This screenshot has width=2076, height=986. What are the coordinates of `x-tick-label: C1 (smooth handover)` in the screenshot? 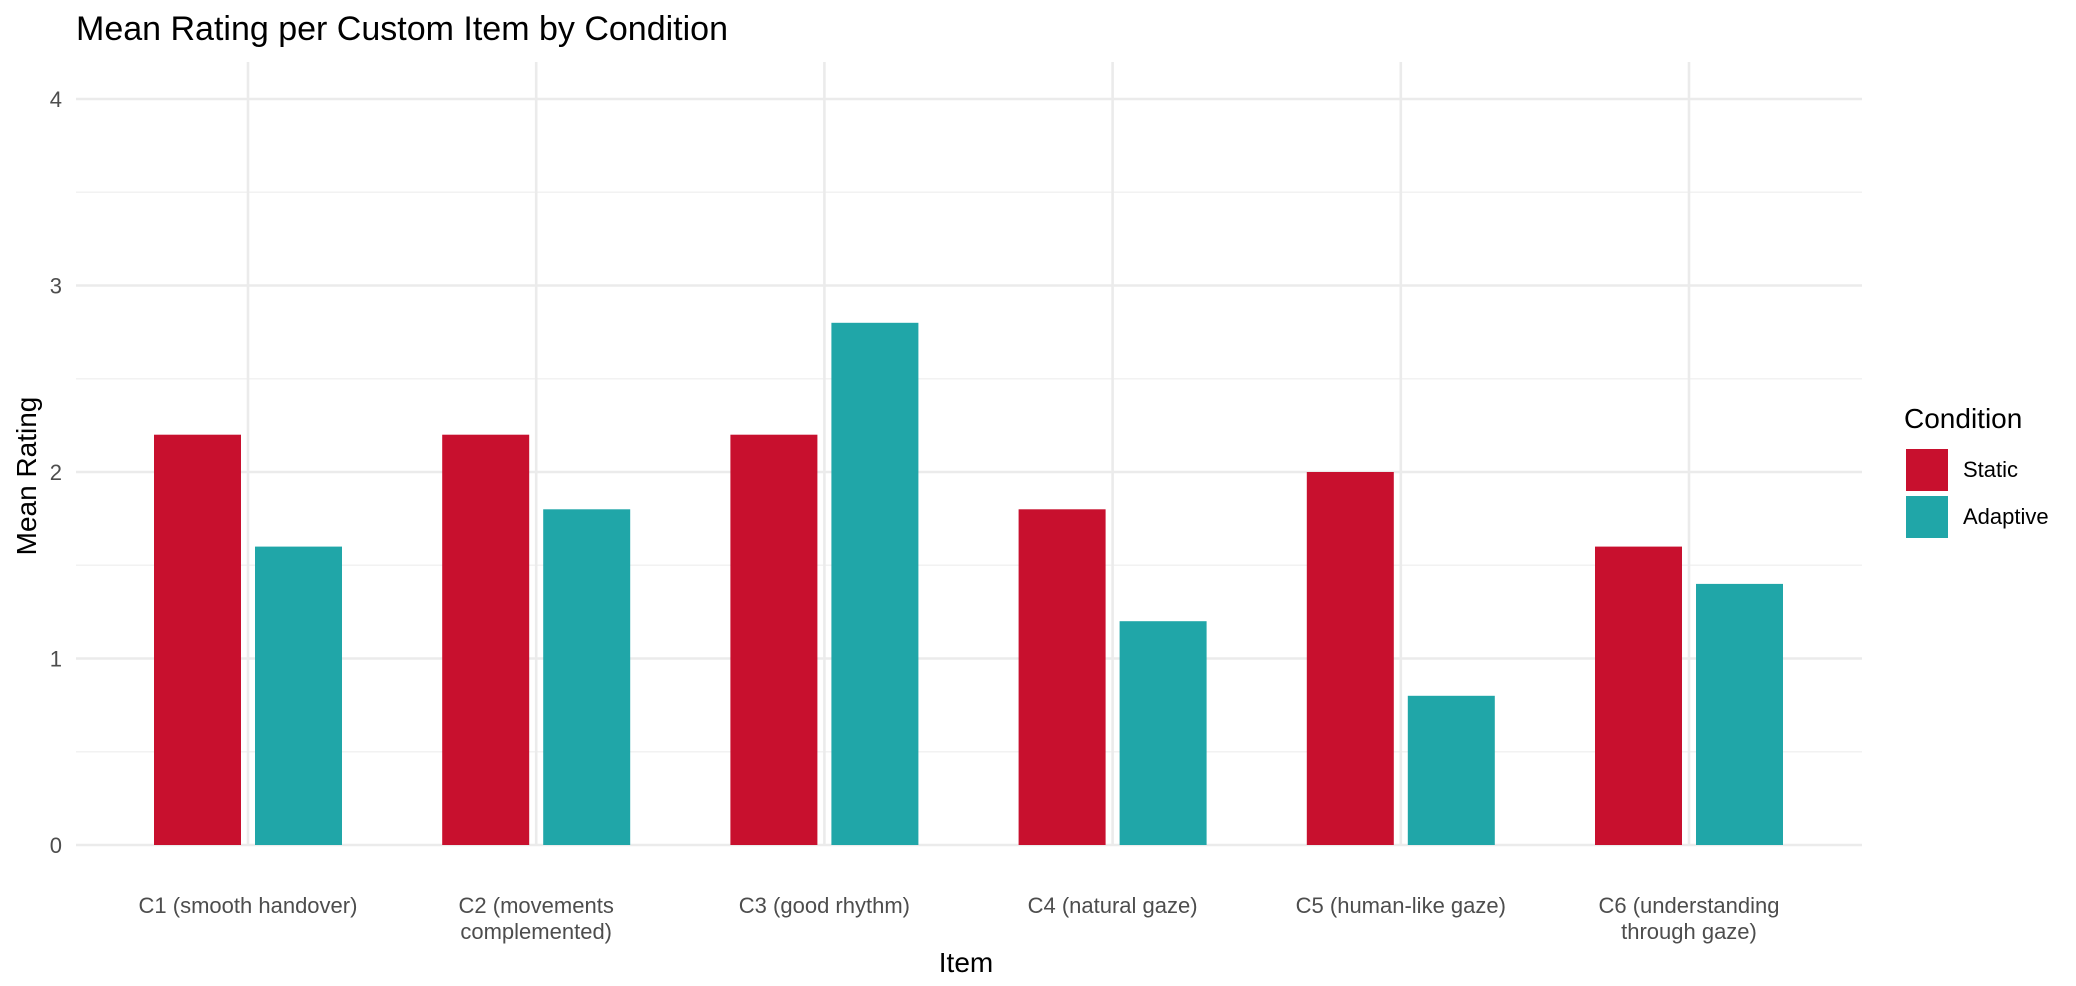 It's located at (248, 905).